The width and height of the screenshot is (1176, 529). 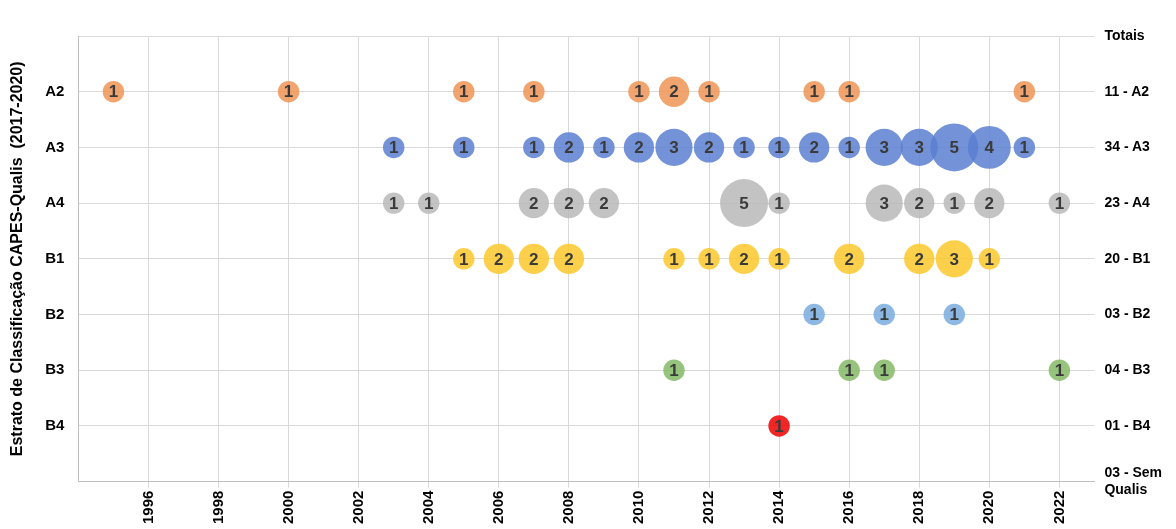 What do you see at coordinates (147, 507) in the screenshot?
I see `x-tick-label: 1996` at bounding box center [147, 507].